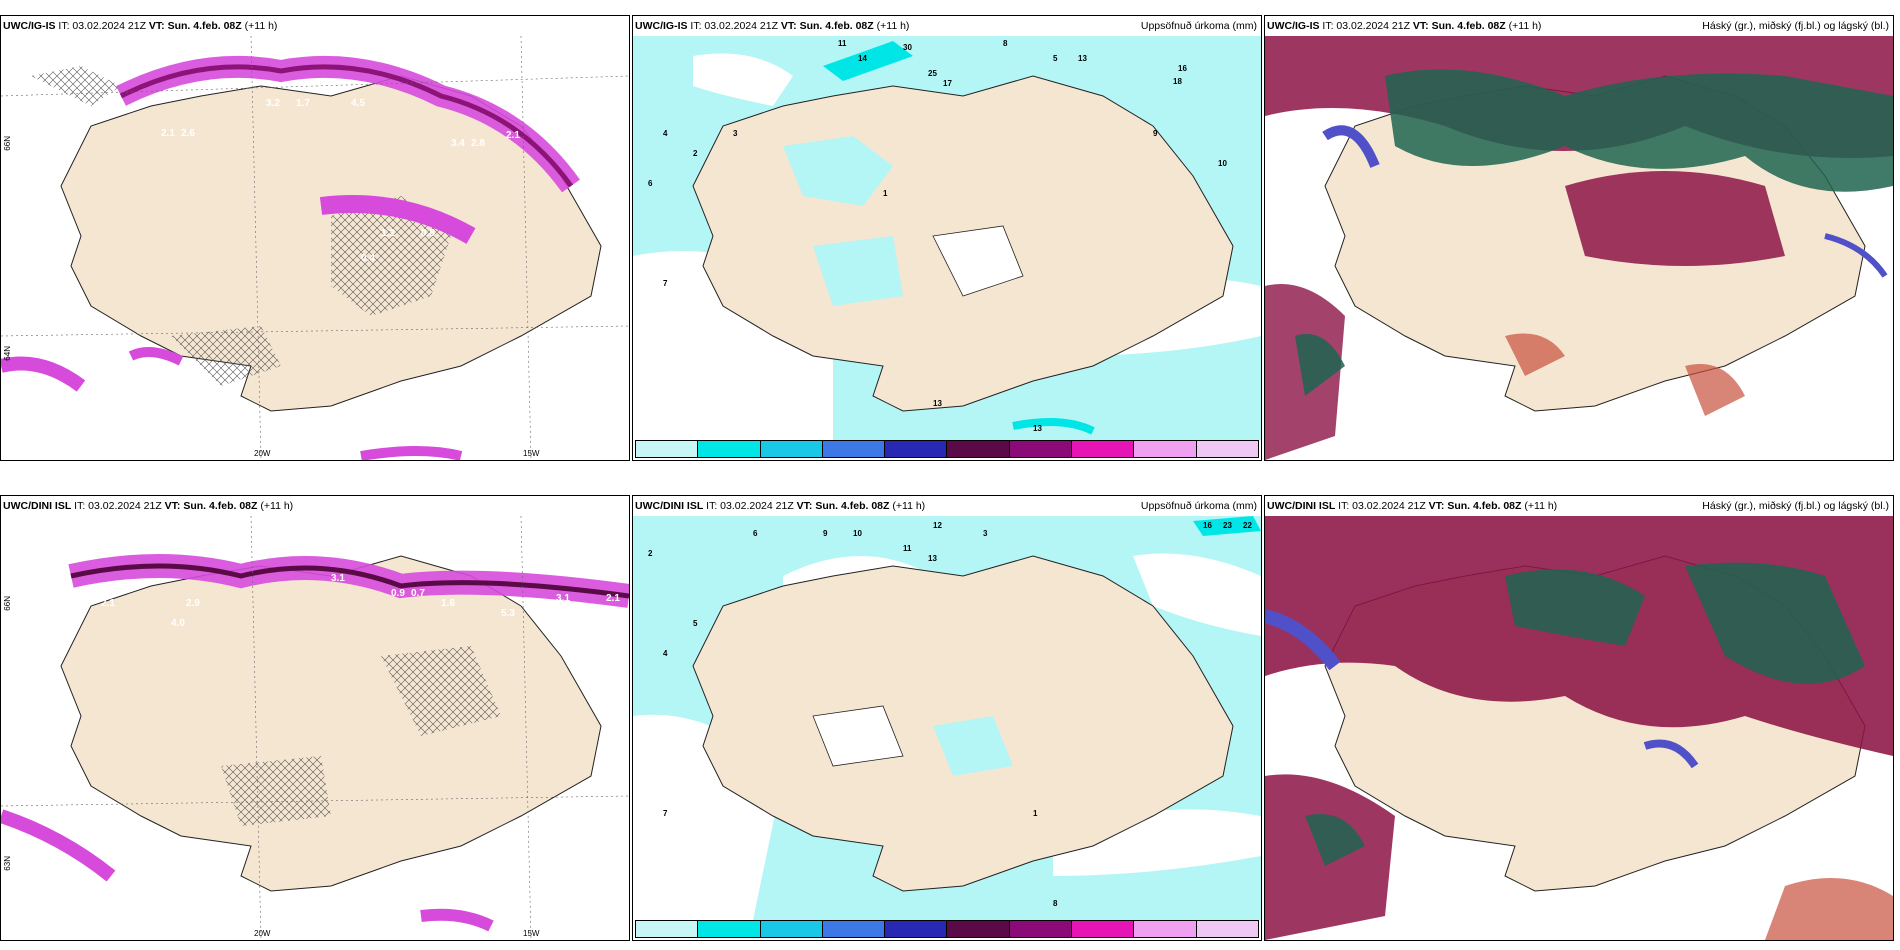 The height and width of the screenshot is (950, 1900). What do you see at coordinates (755, 533) in the screenshot?
I see `precip-label: 6` at bounding box center [755, 533].